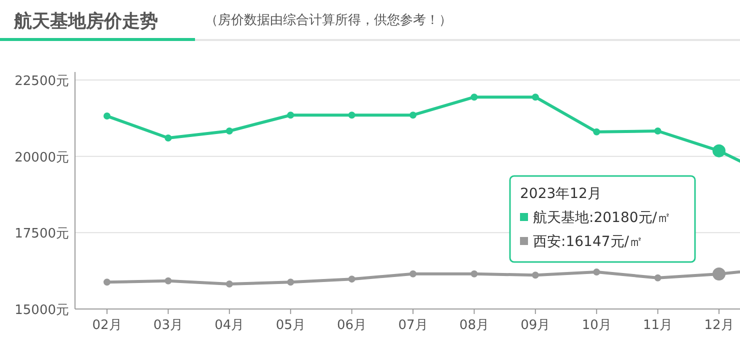 This screenshot has height=348, width=740. Describe the element at coordinates (588, 242) in the screenshot. I see `text: 西安:16147元/㎡` at that location.